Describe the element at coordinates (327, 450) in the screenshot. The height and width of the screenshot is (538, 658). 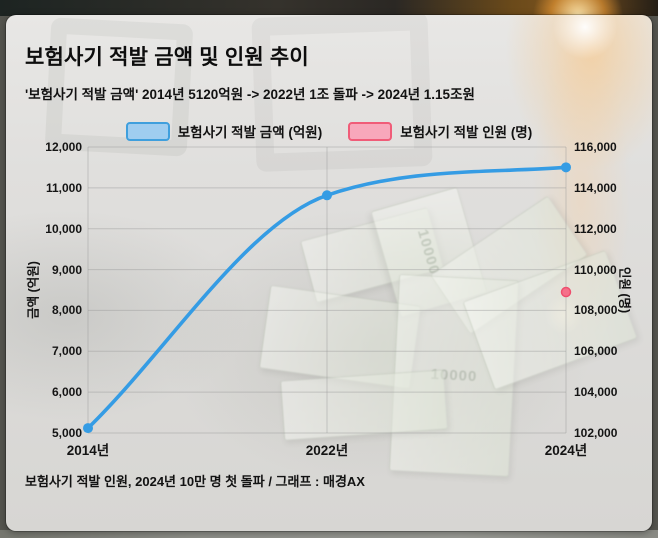
I see `x-axis-tick: 2022년` at that location.